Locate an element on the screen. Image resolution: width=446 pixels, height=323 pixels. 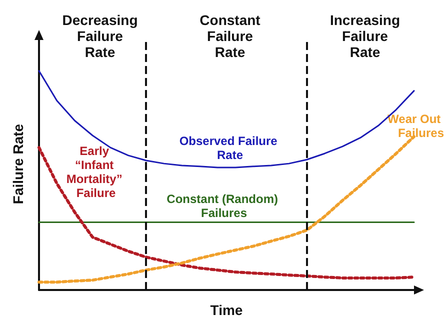
text: Increasing Failure Rate is located at coordinates (365, 36).